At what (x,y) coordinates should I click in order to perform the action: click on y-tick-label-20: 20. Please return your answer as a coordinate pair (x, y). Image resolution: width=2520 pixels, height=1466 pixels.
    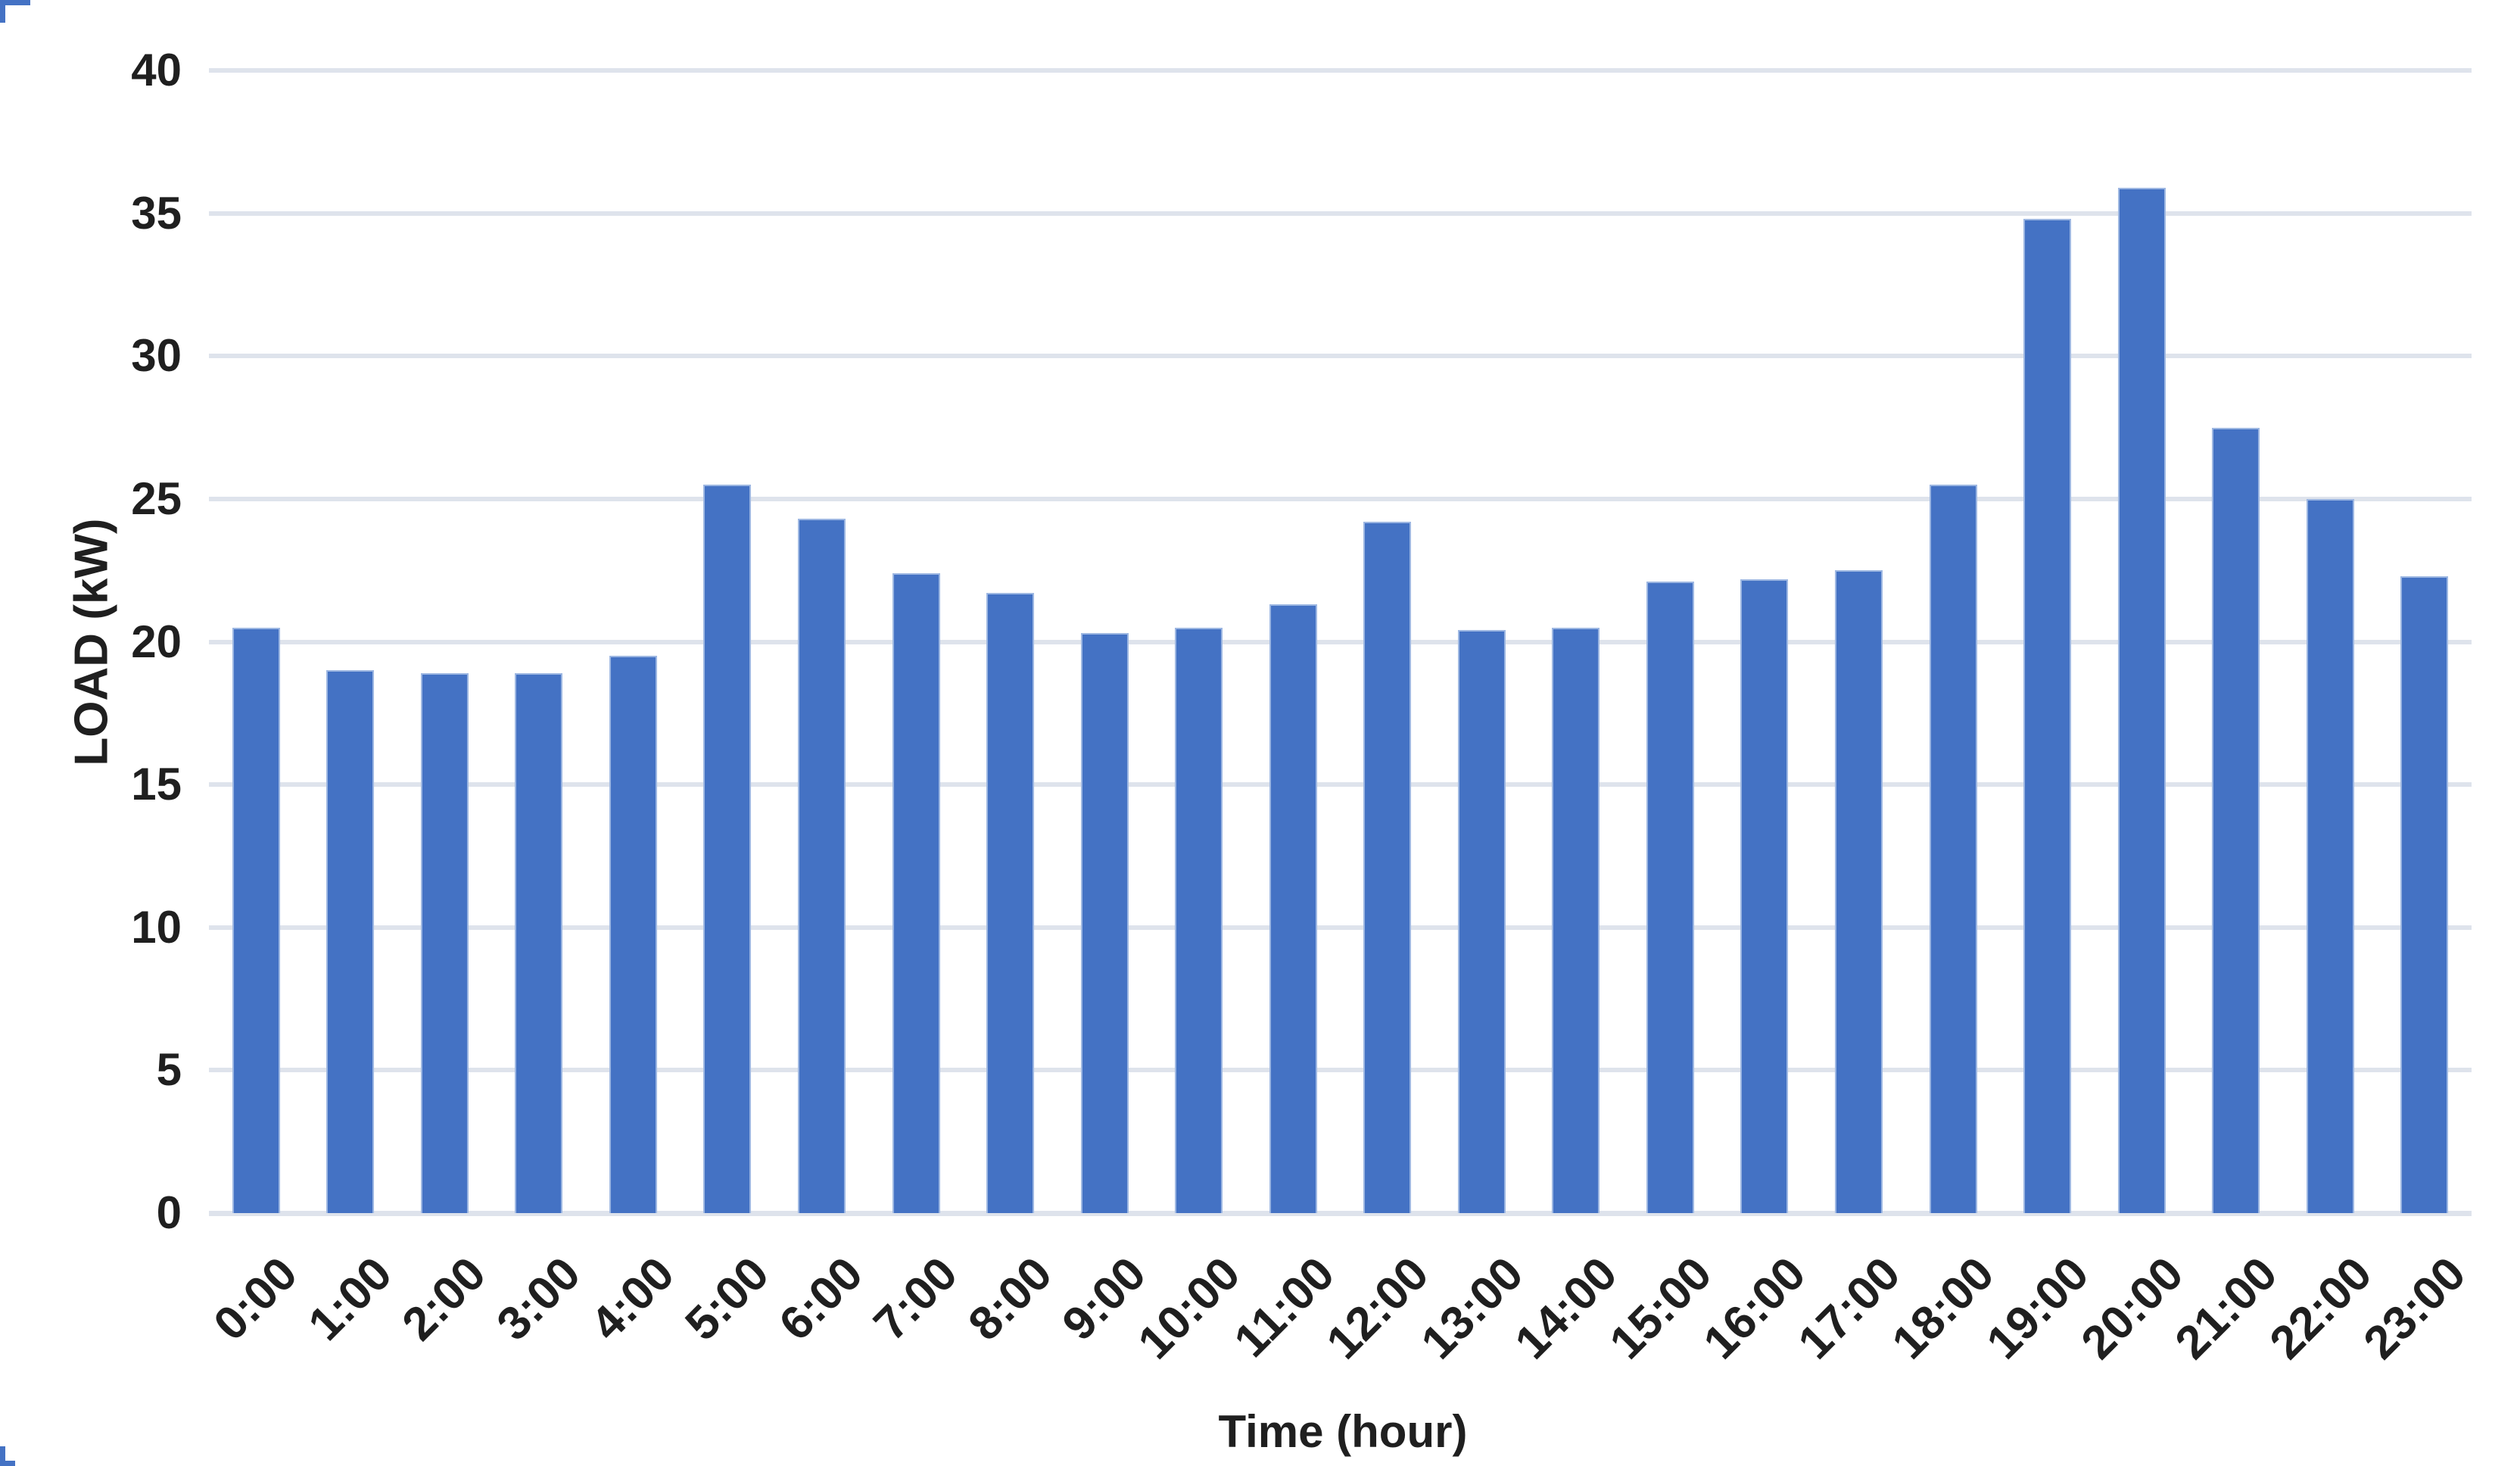
    Looking at the image, I should click on (156, 641).